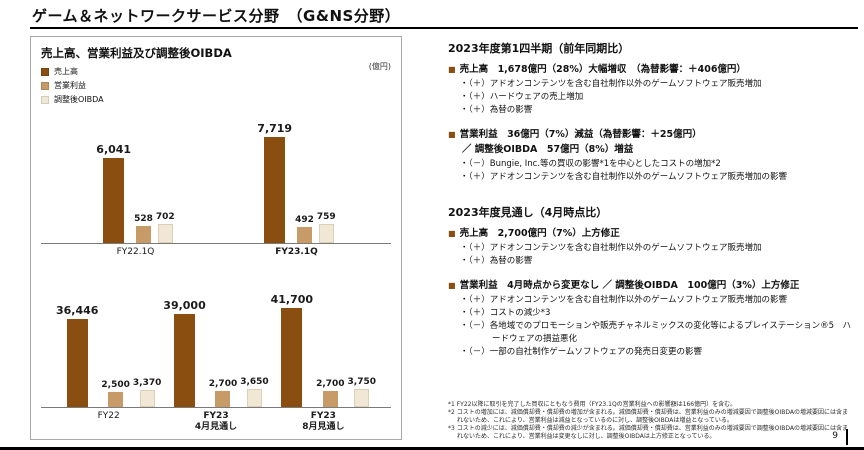 The width and height of the screenshot is (864, 450). I want to click on chart-panel-title: 売上高、営業利益及び調整後OIBDA, so click(136, 53).